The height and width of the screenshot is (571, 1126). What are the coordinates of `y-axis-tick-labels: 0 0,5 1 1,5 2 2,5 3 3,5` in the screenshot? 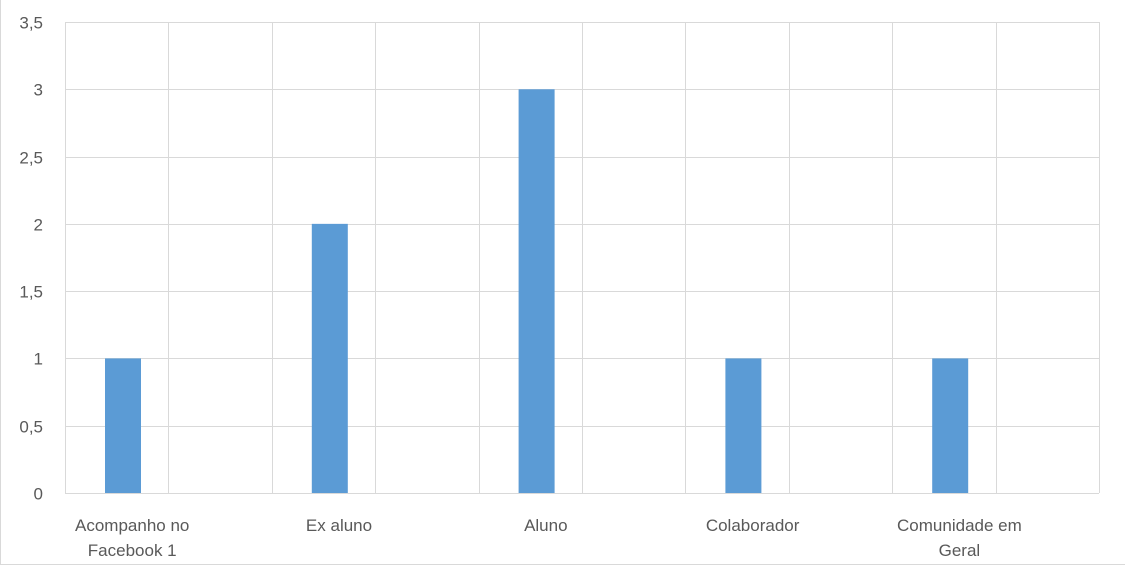 It's located at (31, 259).